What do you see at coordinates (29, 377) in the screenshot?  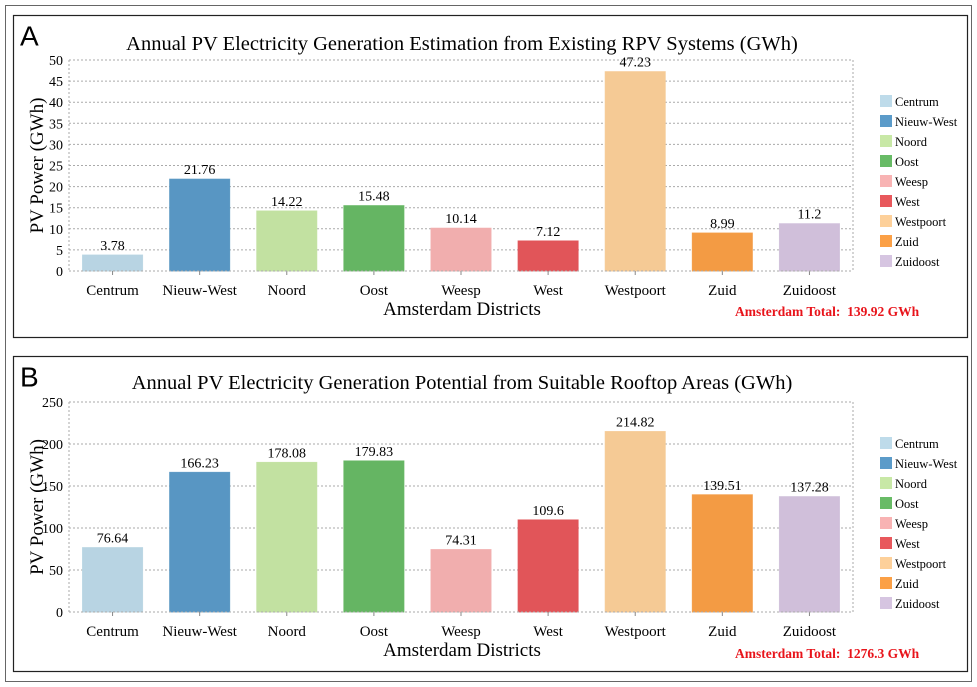 I see `panel-label: B` at bounding box center [29, 377].